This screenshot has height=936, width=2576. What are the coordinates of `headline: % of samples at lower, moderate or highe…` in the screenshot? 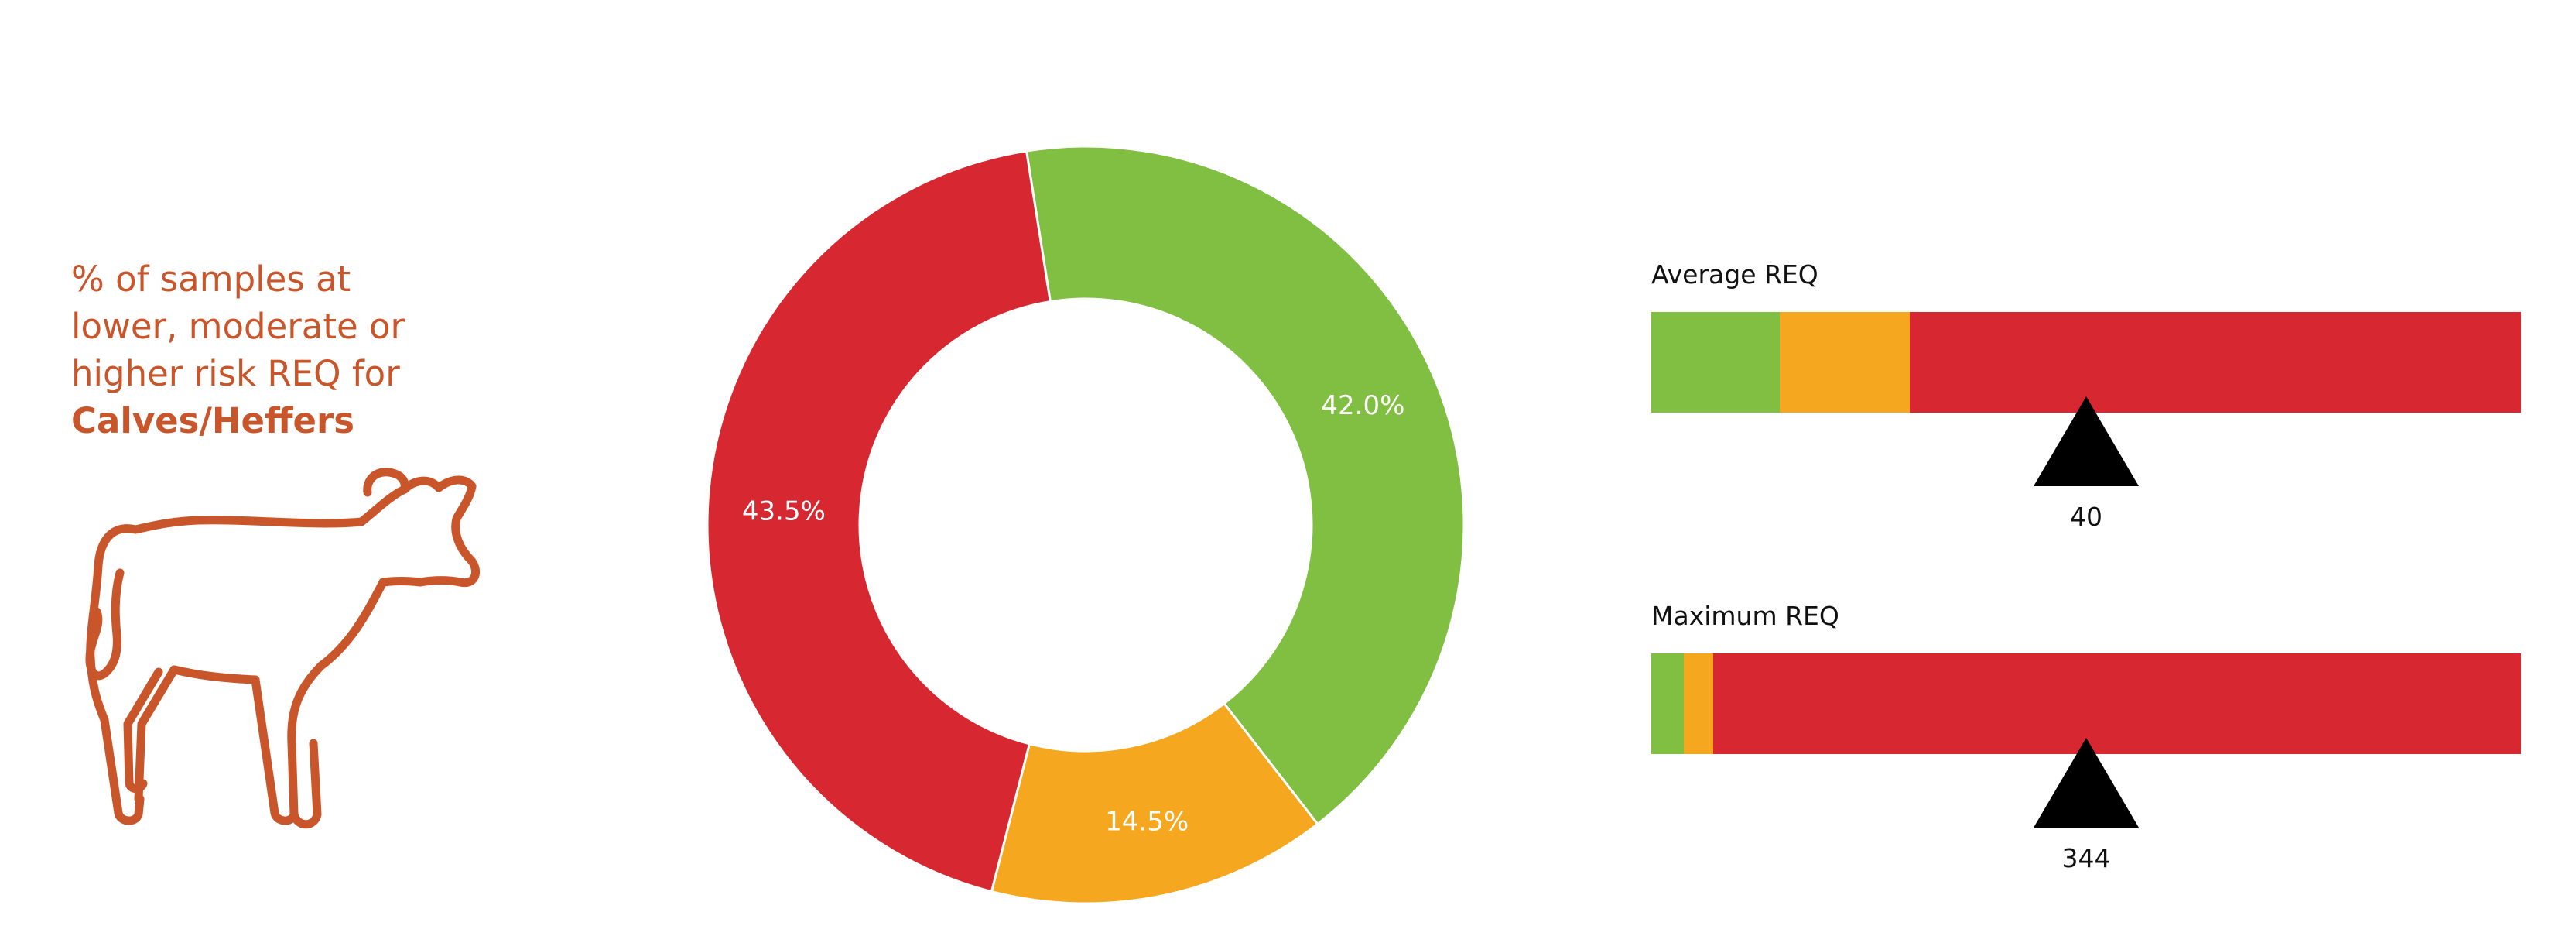 It's located at (288, 349).